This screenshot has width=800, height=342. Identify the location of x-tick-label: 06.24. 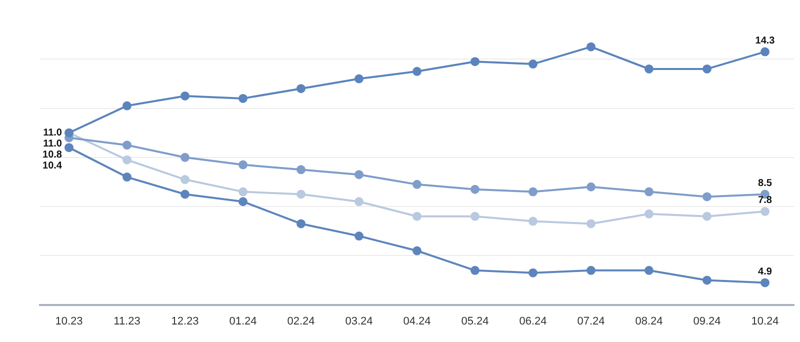
(533, 321).